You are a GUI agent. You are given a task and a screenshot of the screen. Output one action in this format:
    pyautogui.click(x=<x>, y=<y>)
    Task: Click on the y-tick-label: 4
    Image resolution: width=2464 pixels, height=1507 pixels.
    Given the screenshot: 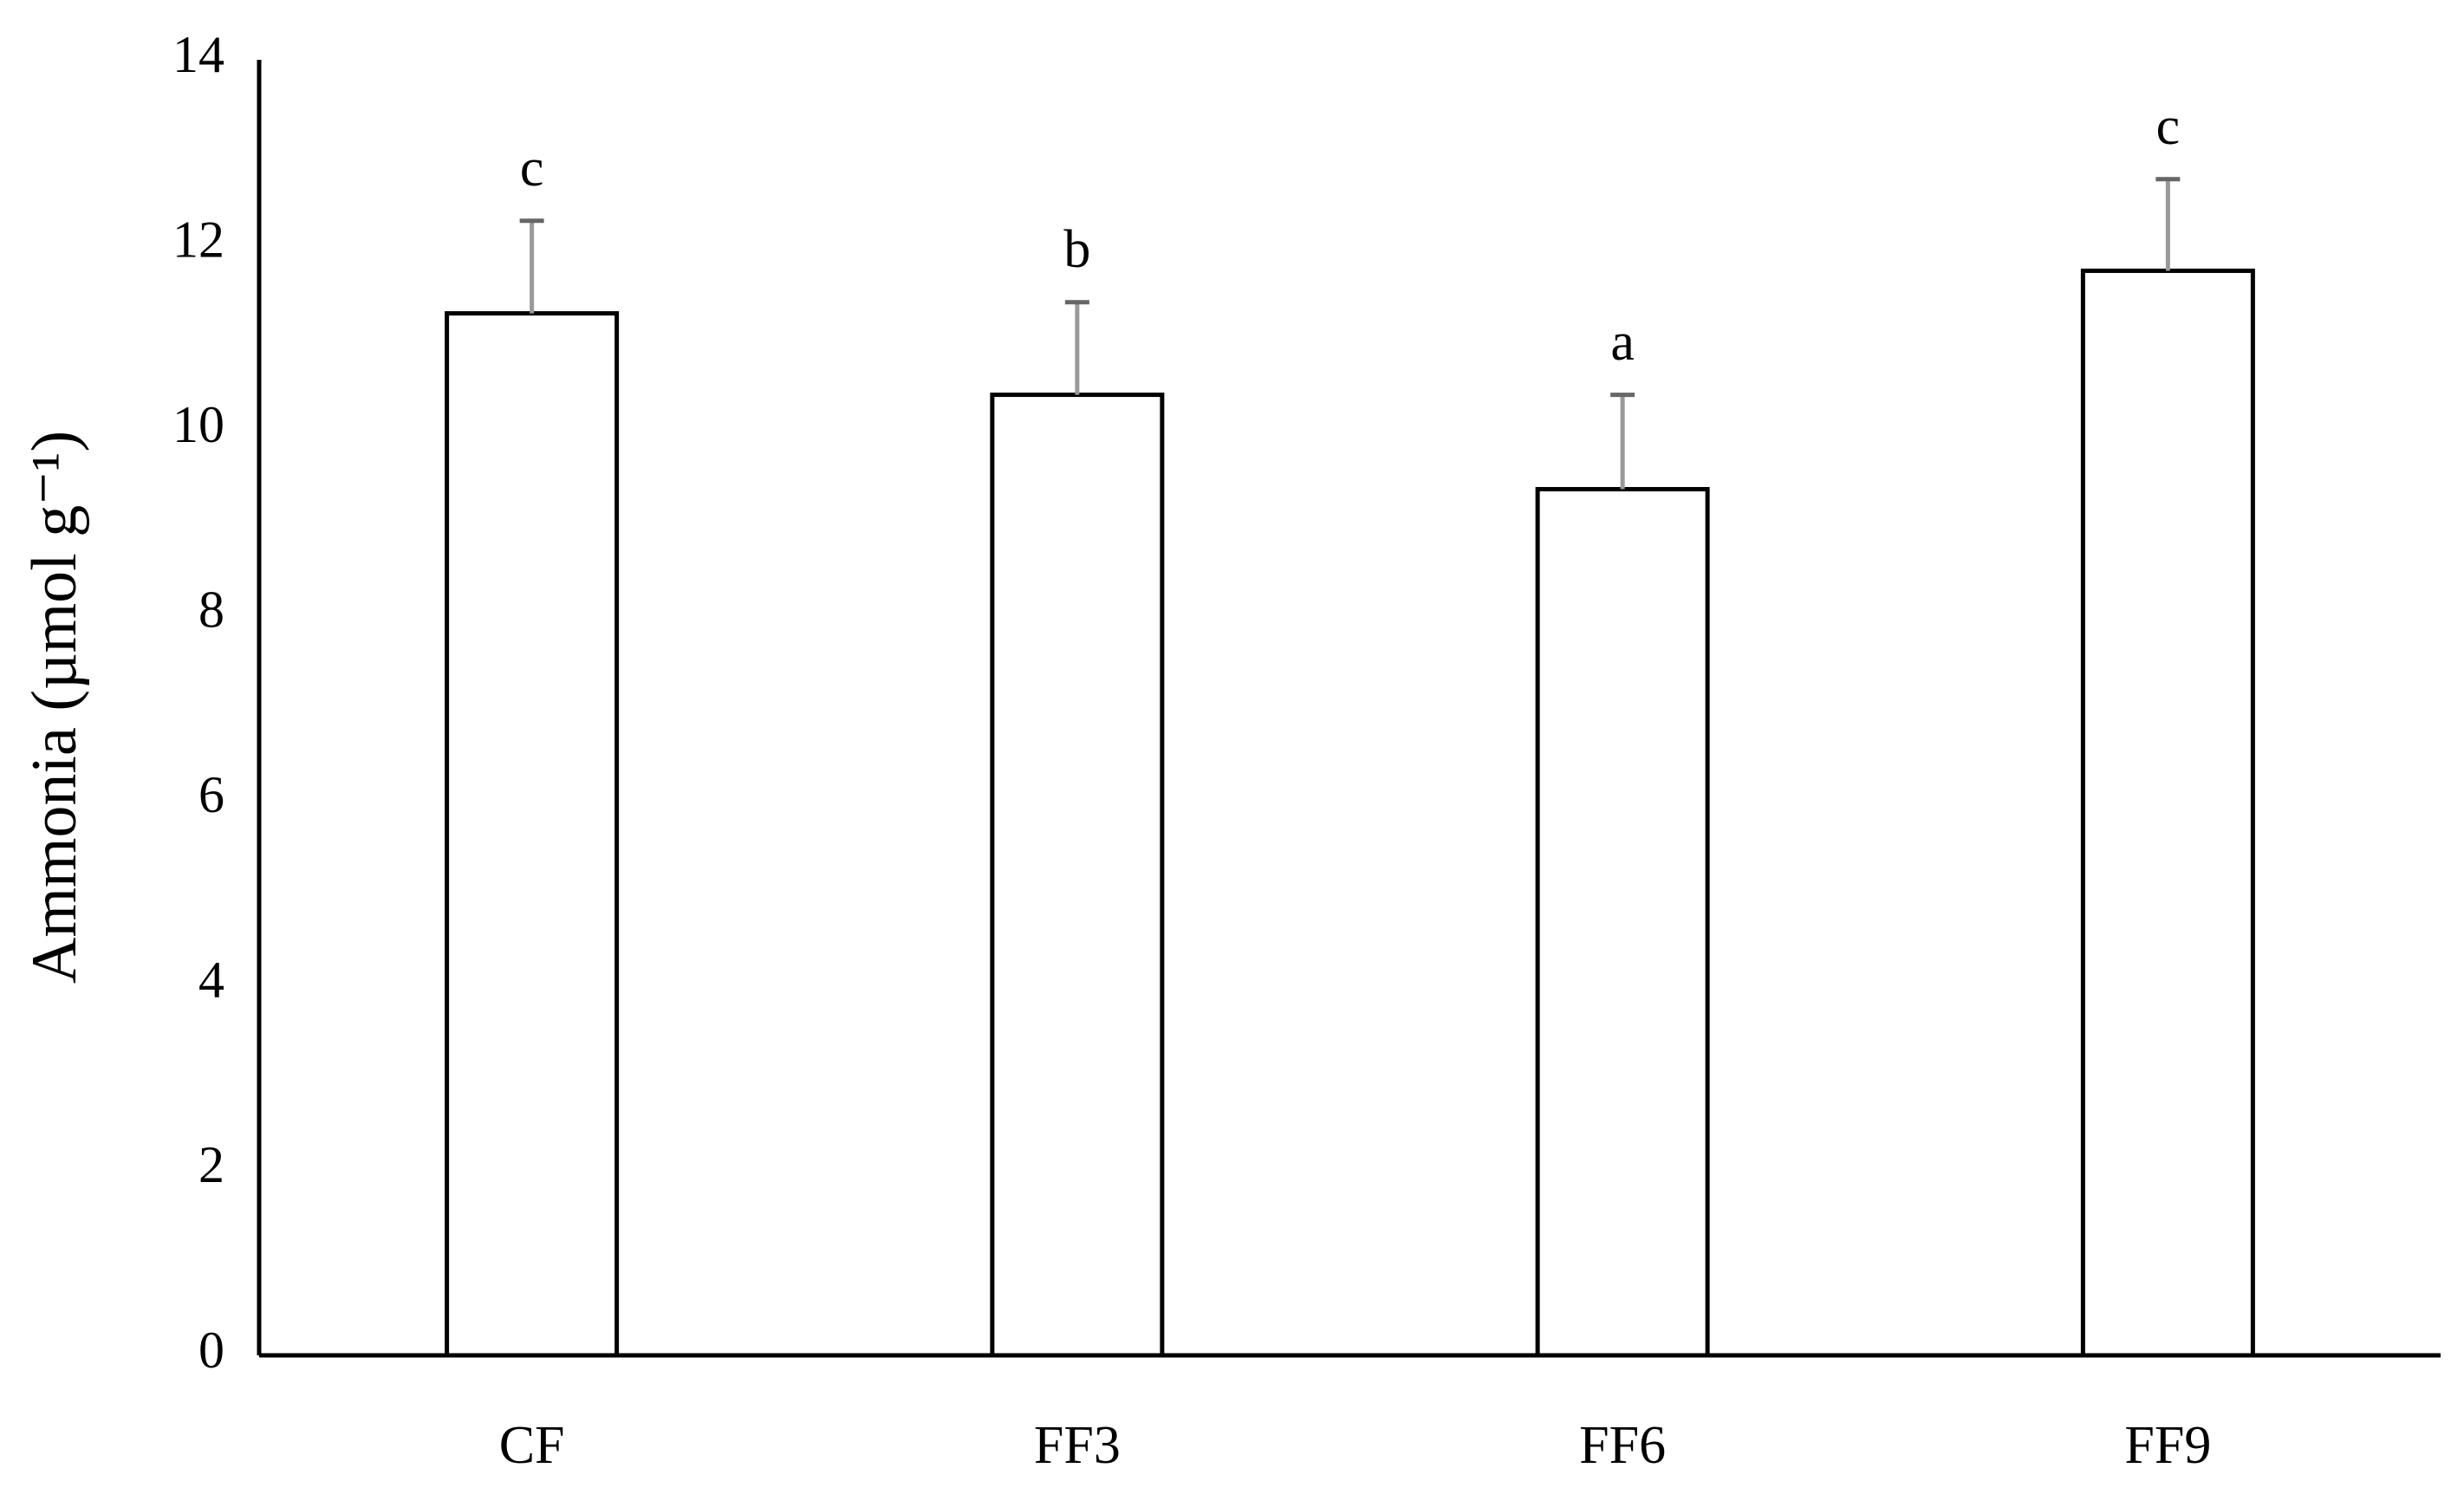 What is the action you would take?
    pyautogui.click(x=211, y=980)
    